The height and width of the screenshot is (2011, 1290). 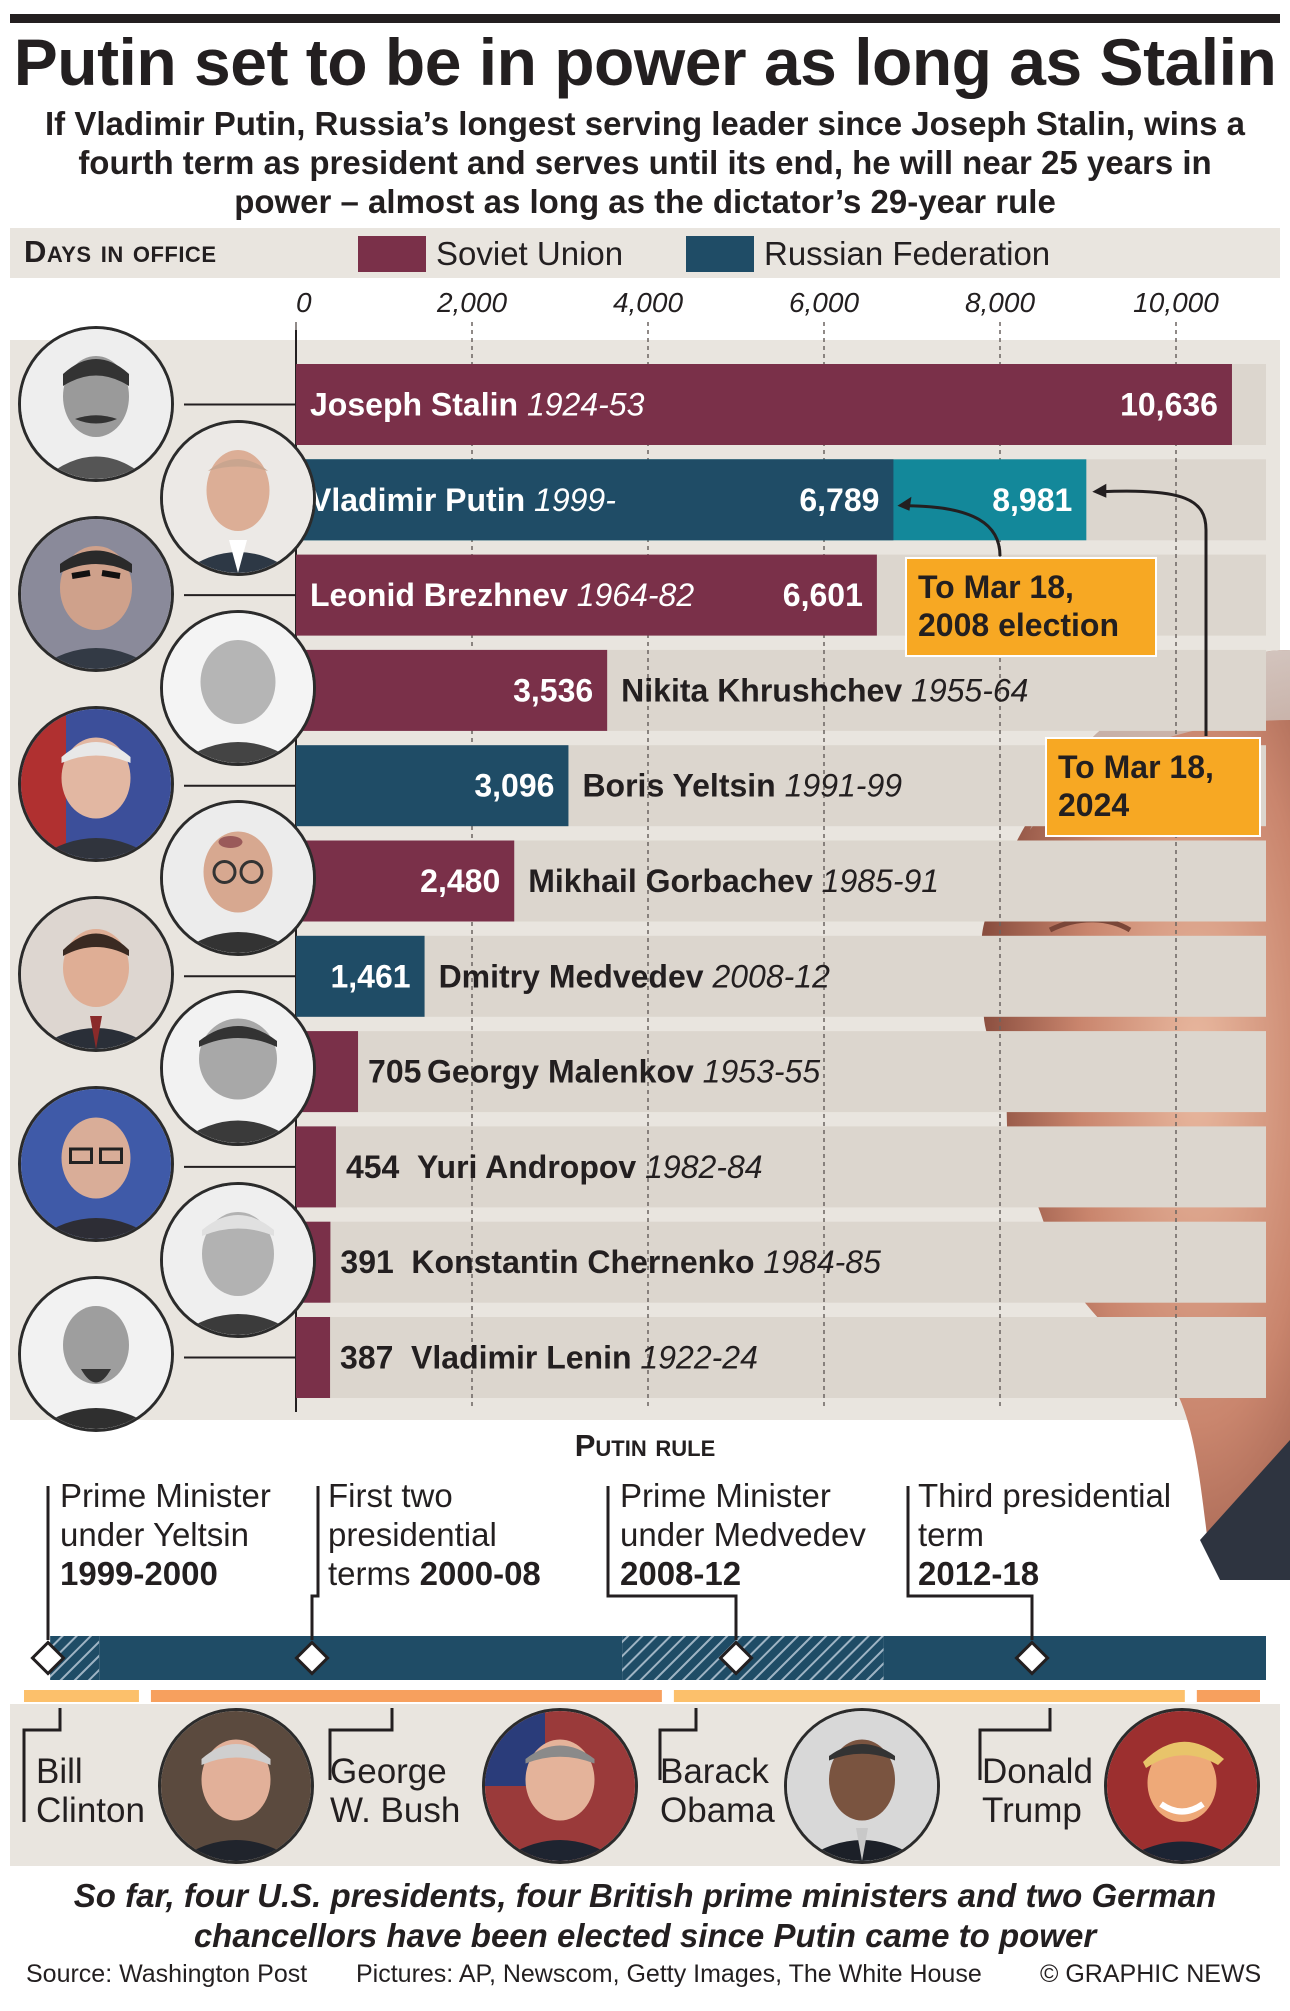 I want to click on bar-leonid-brezhnev, so click(x=586, y=595).